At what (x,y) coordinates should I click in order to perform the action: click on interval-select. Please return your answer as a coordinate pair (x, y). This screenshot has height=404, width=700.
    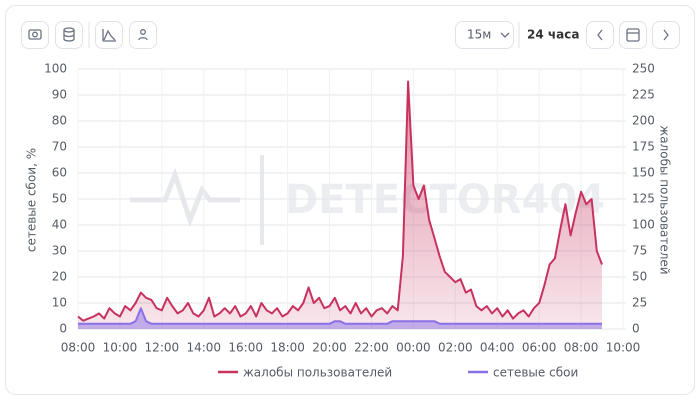
    Looking at the image, I should click on (484, 35).